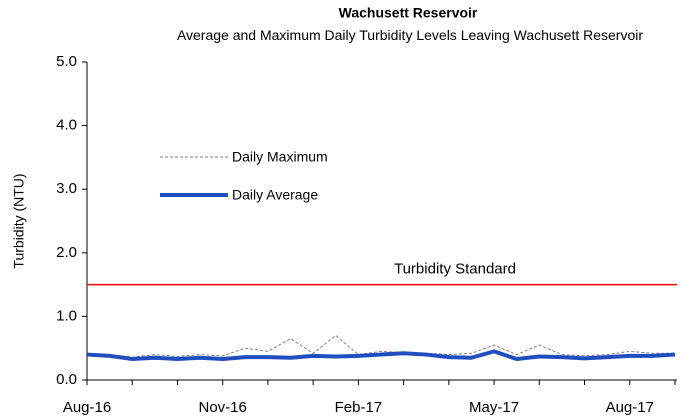 This screenshot has width=685, height=420. Describe the element at coordinates (408, 13) in the screenshot. I see `chart-title: Wachusett Reservoir` at that location.